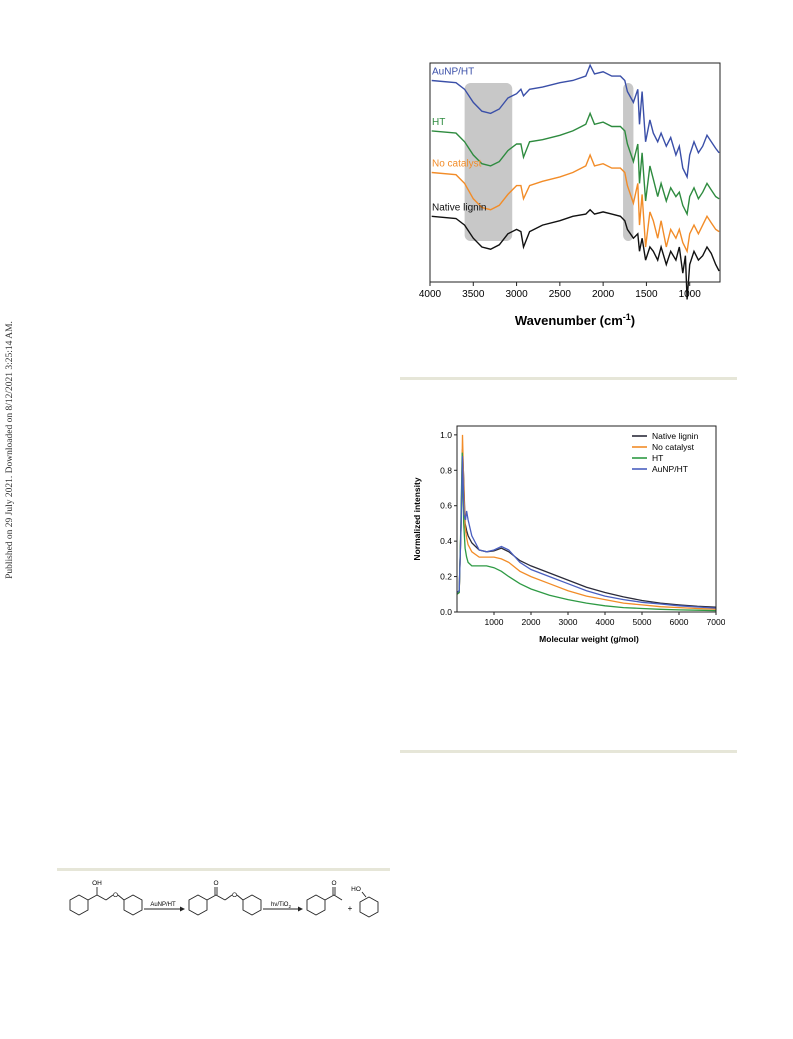 The height and width of the screenshot is (1039, 793). Describe the element at coordinates (446, 506) in the screenshot. I see `gpc-y-tick-label: 0.6` at that location.